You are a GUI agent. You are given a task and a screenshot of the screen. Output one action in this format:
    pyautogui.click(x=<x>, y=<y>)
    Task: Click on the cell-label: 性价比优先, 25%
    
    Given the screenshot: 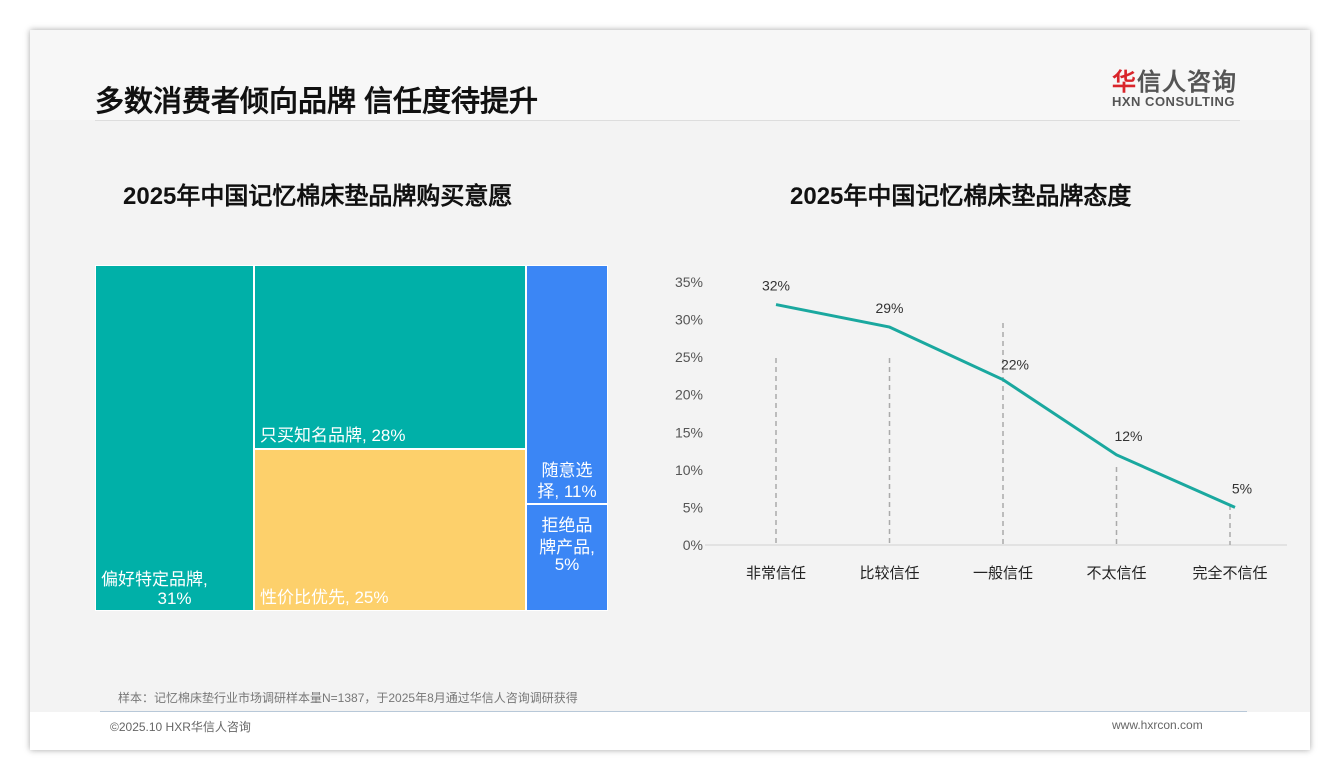 What is the action you would take?
    pyautogui.click(x=324, y=597)
    